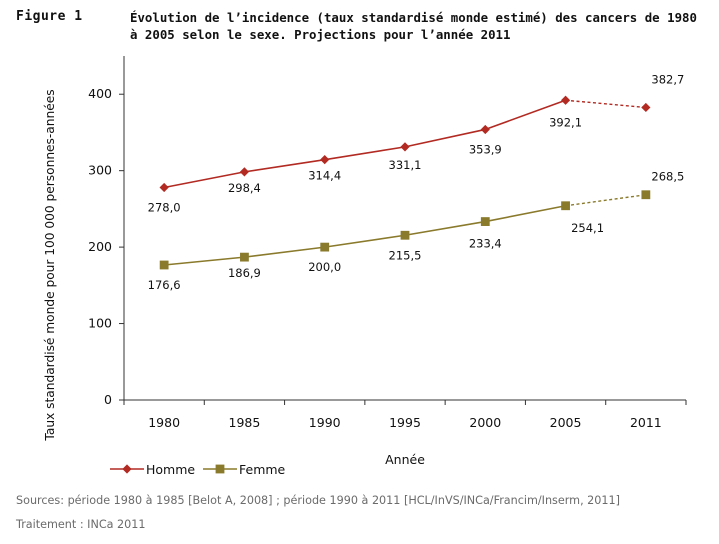 This screenshot has width=719, height=544. Describe the element at coordinates (324, 267) in the screenshot. I see `data-label: 200,0` at that location.